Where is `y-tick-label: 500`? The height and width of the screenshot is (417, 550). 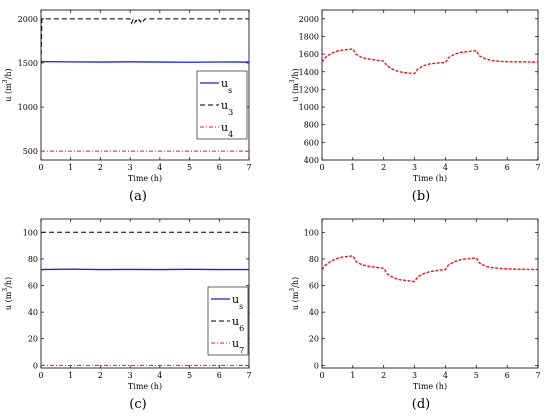 y-tick-label: 500 is located at coordinates (30, 151).